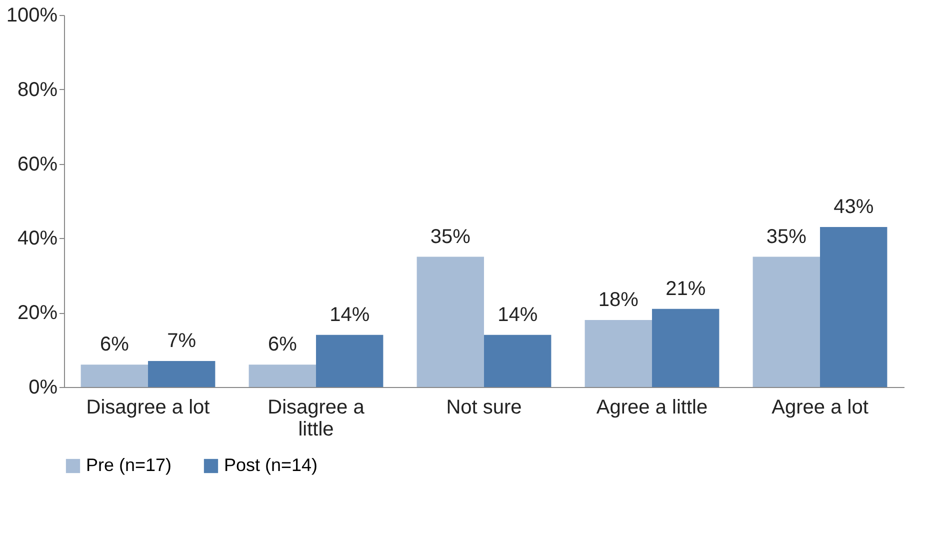  I want to click on x-tick-label: Agree a lot, so click(820, 407).